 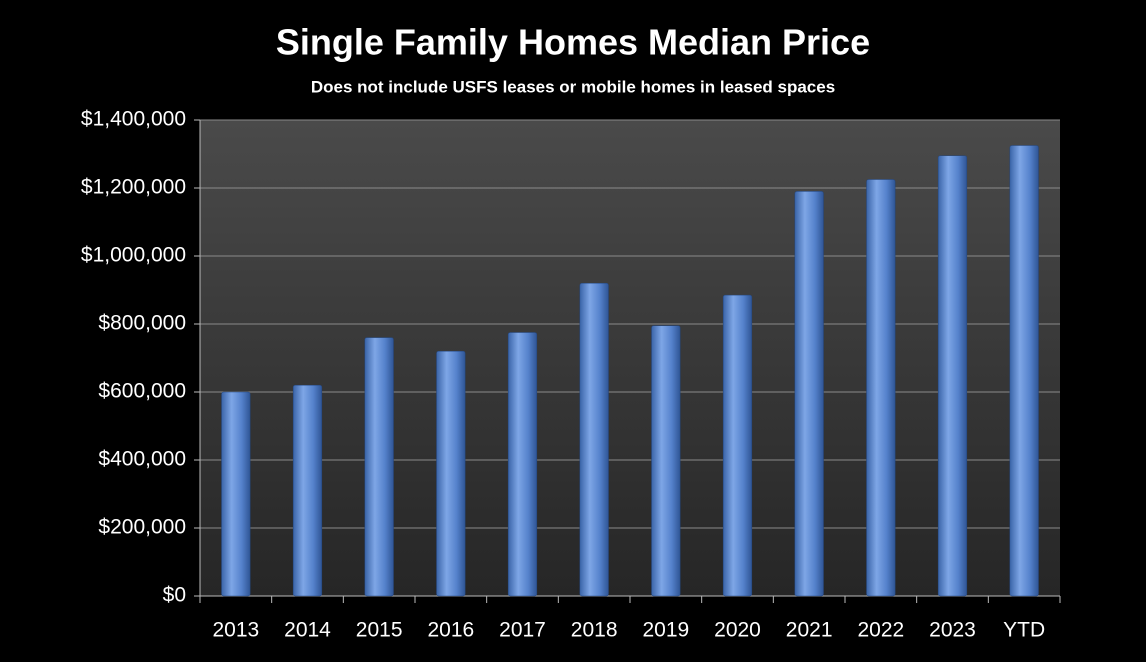 I want to click on x-tick-label: 2019, so click(x=665, y=630).